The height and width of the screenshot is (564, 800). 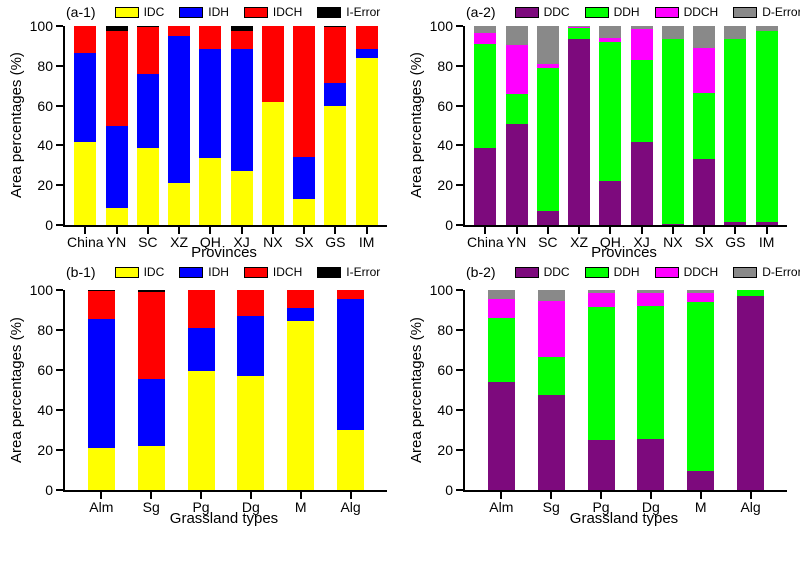 What do you see at coordinates (81, 272) in the screenshot?
I see `panel-tag-b1: (b-1)` at bounding box center [81, 272].